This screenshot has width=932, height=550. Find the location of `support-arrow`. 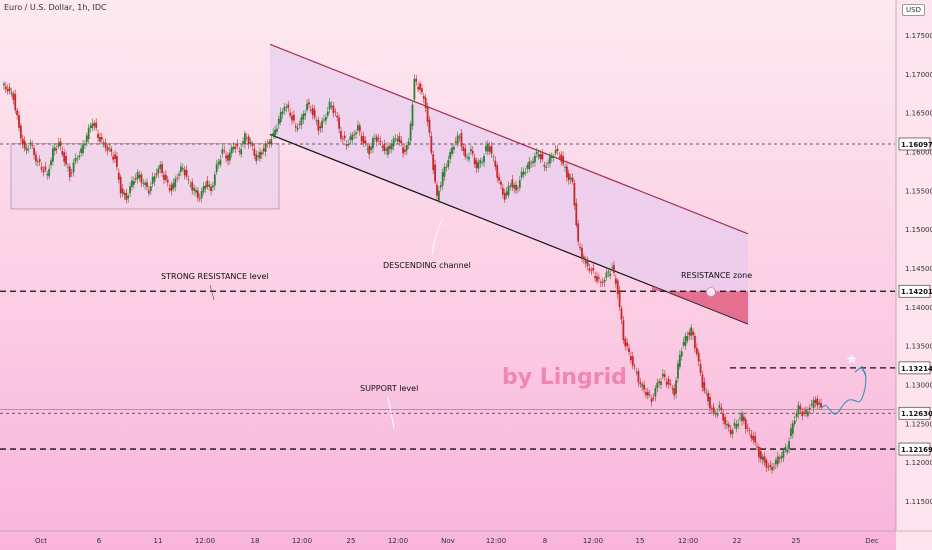

support-arrow is located at coordinates (391, 412).